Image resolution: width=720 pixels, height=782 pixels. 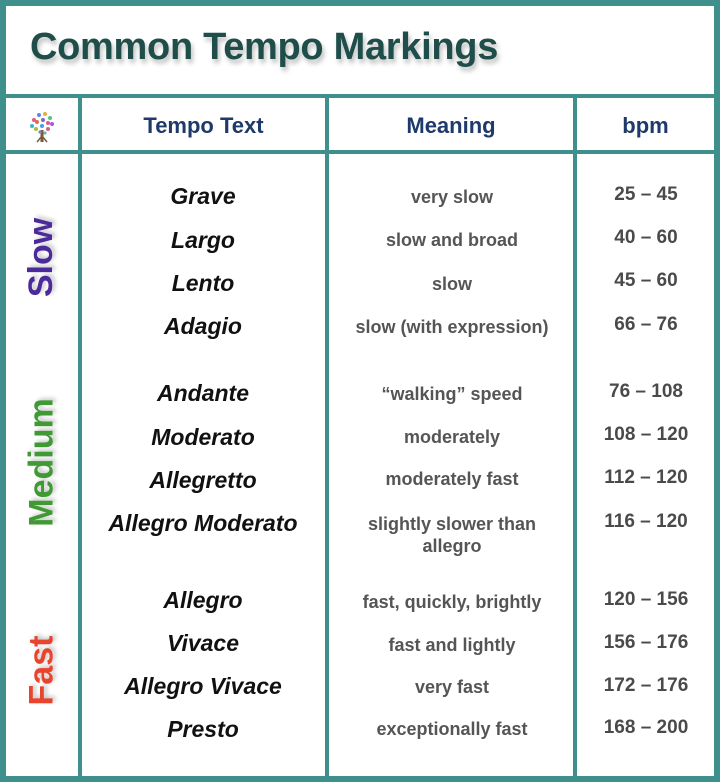 I want to click on header-tempo-text: Tempo Text, so click(x=203, y=125).